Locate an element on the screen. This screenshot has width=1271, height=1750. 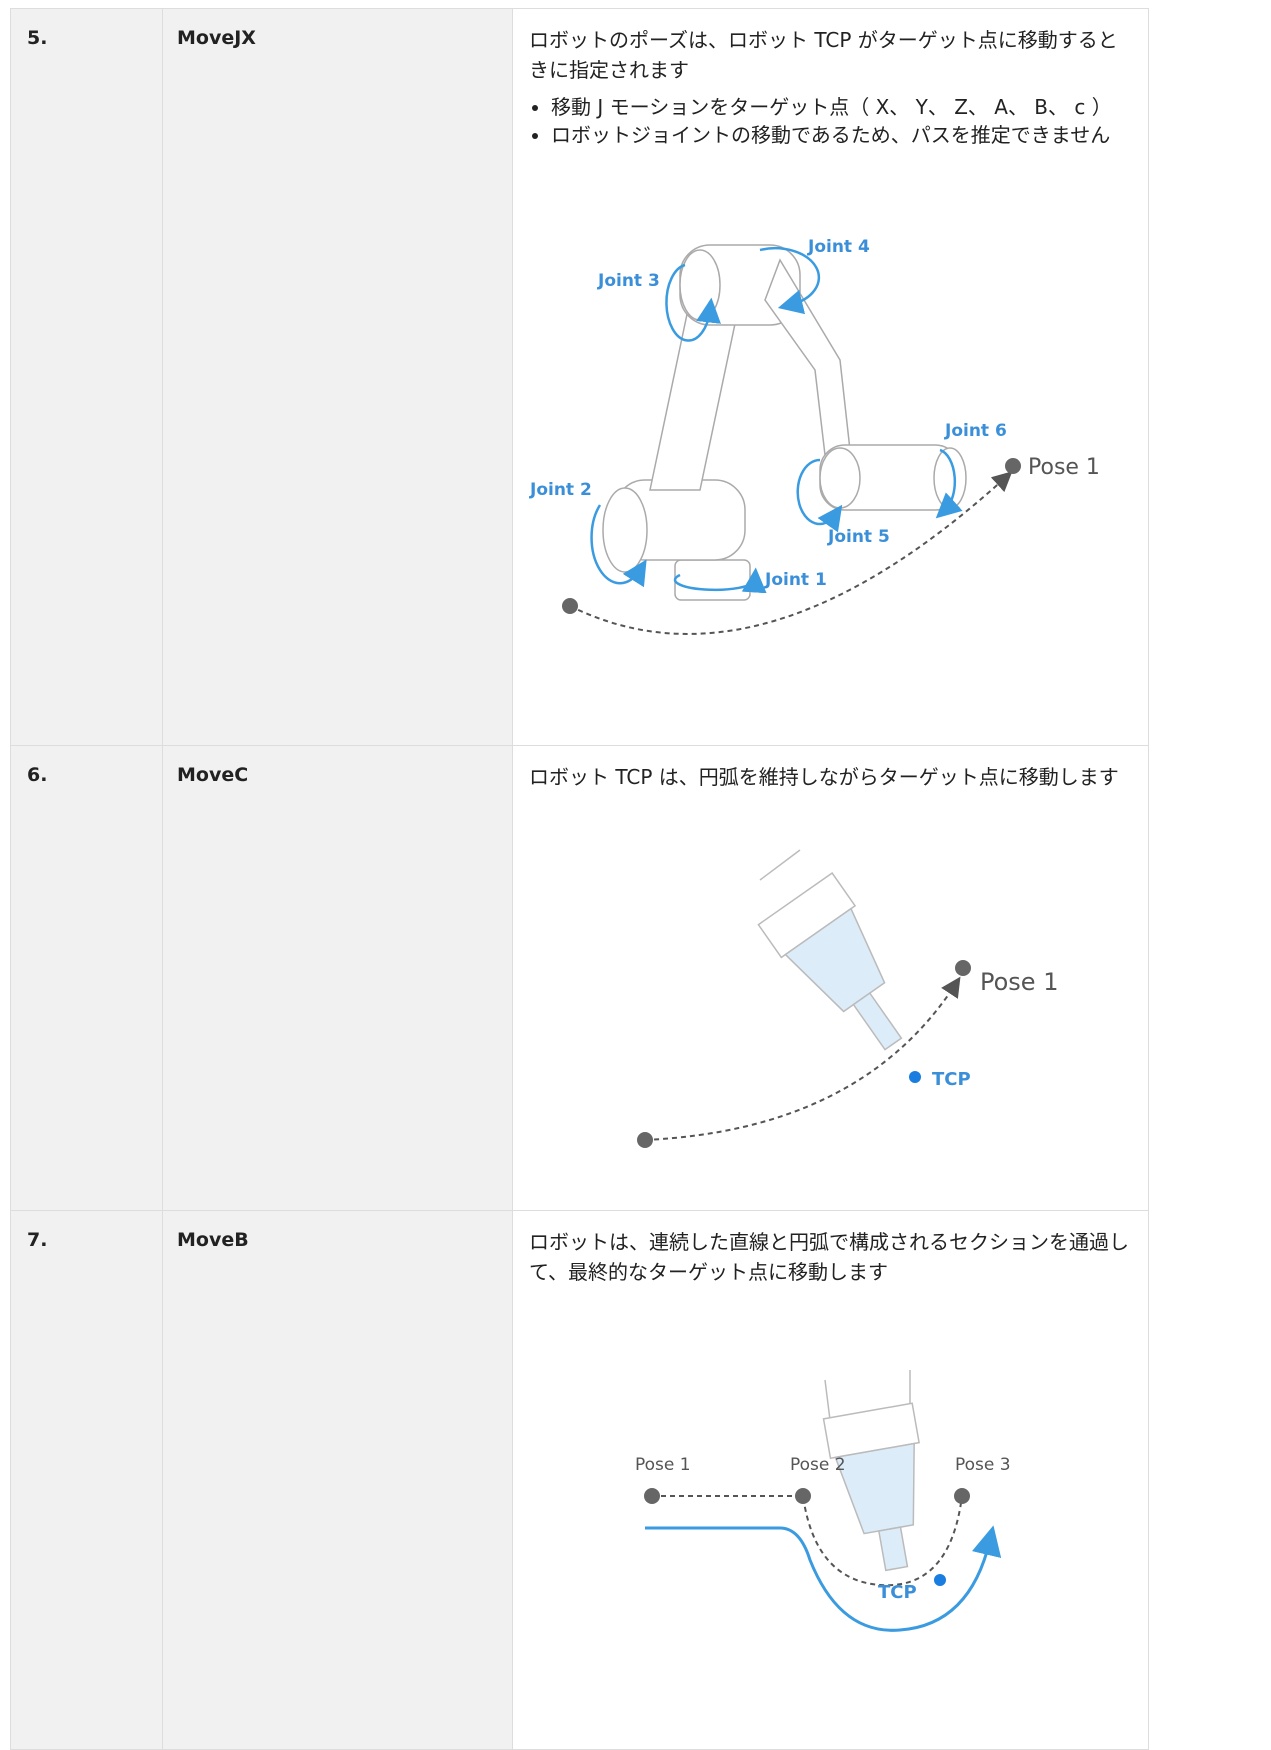
bullet: ロボットジョイントの移動であるため、パスを推定できません is located at coordinates (831, 135).